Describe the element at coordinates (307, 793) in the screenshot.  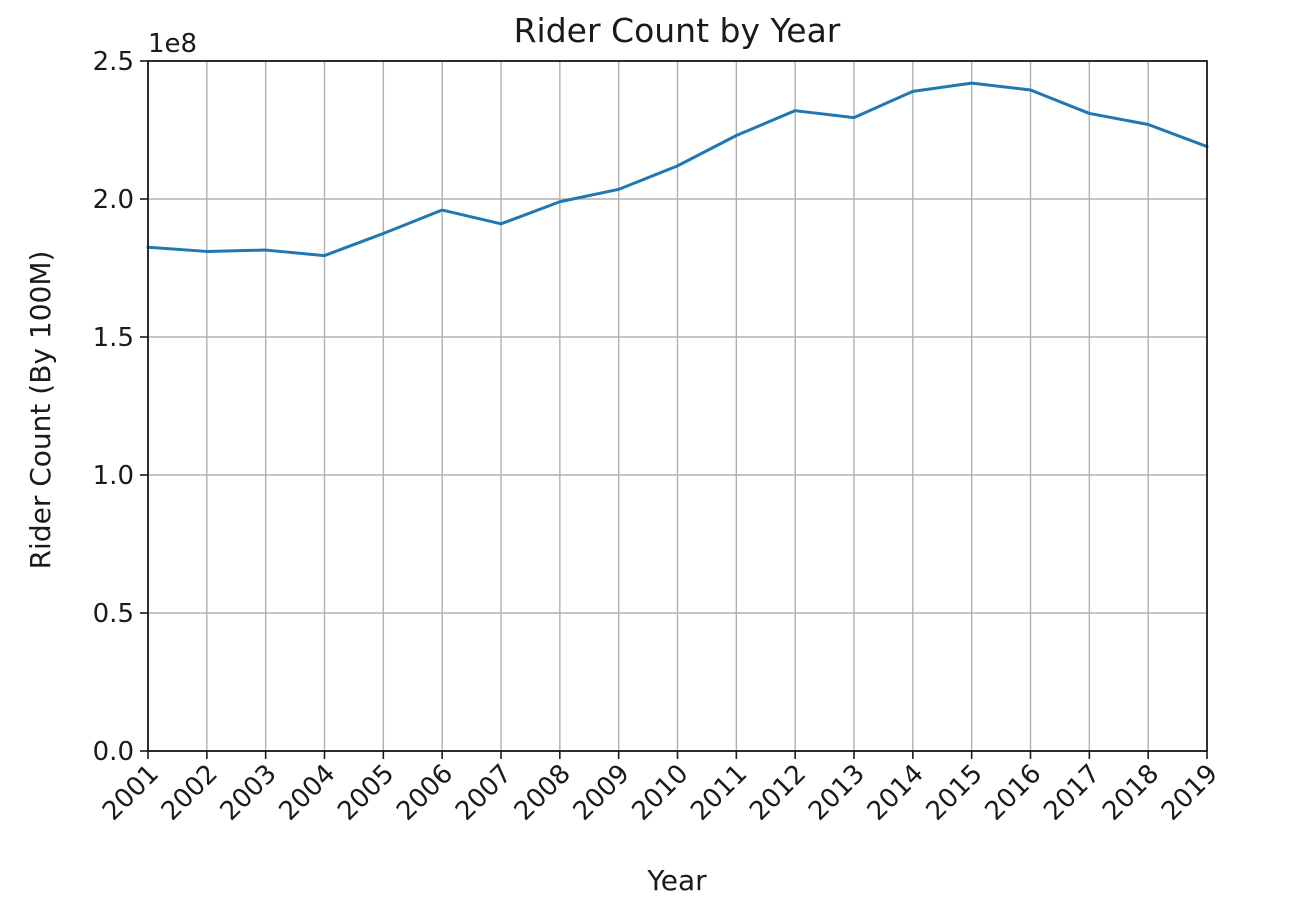
I see `x-tick-label: 2004` at that location.